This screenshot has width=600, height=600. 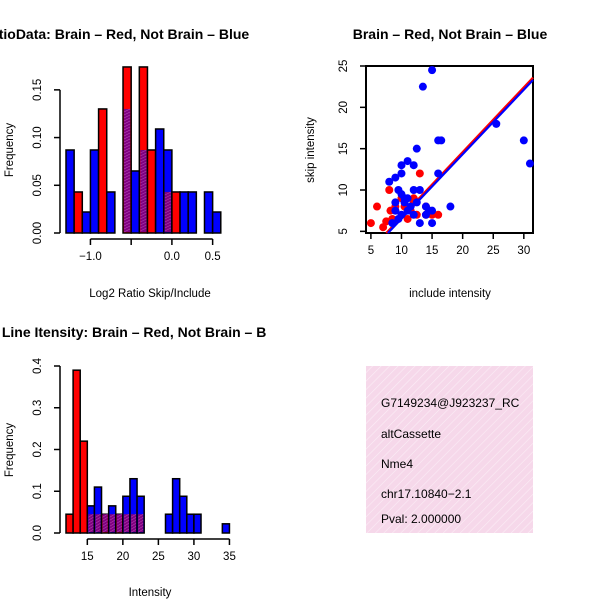 I want to click on ratio-y-tick-label-2: 0.10, so click(x=38, y=137).